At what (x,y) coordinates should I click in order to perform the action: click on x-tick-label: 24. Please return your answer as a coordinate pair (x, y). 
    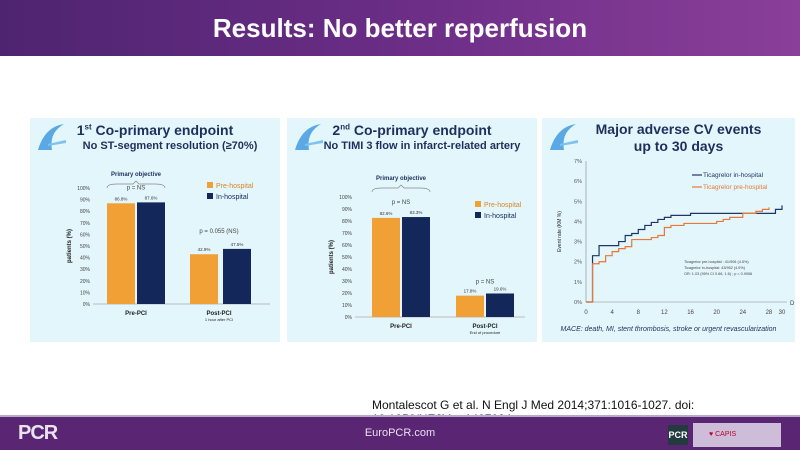
    Looking at the image, I should click on (742, 313).